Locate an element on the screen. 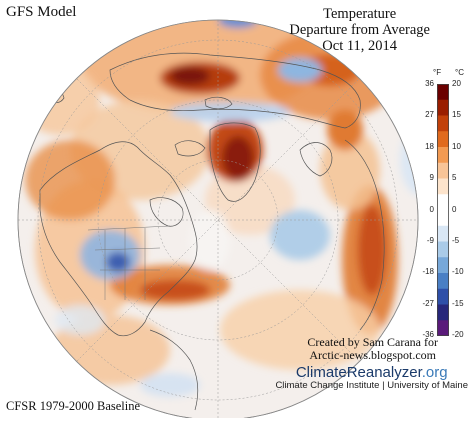  tick-label-f: 27 is located at coordinates (429, 115).